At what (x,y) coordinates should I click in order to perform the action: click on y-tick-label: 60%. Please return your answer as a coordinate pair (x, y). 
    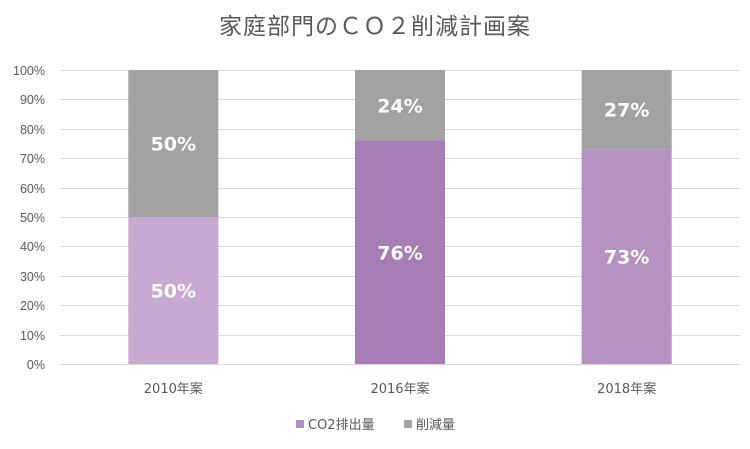
    Looking at the image, I should click on (32, 189).